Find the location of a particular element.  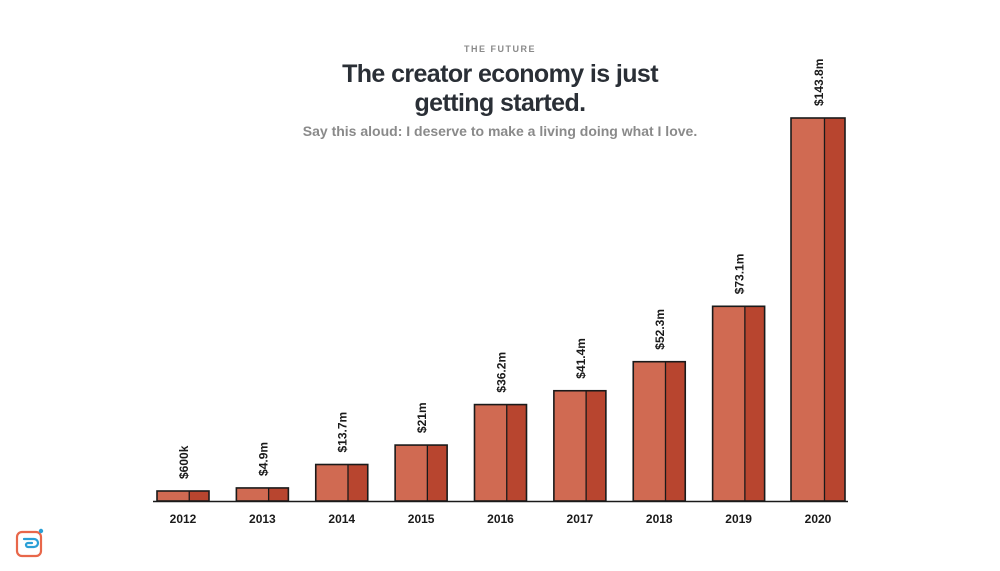

x-tick-label: 2018 is located at coordinates (659, 519).